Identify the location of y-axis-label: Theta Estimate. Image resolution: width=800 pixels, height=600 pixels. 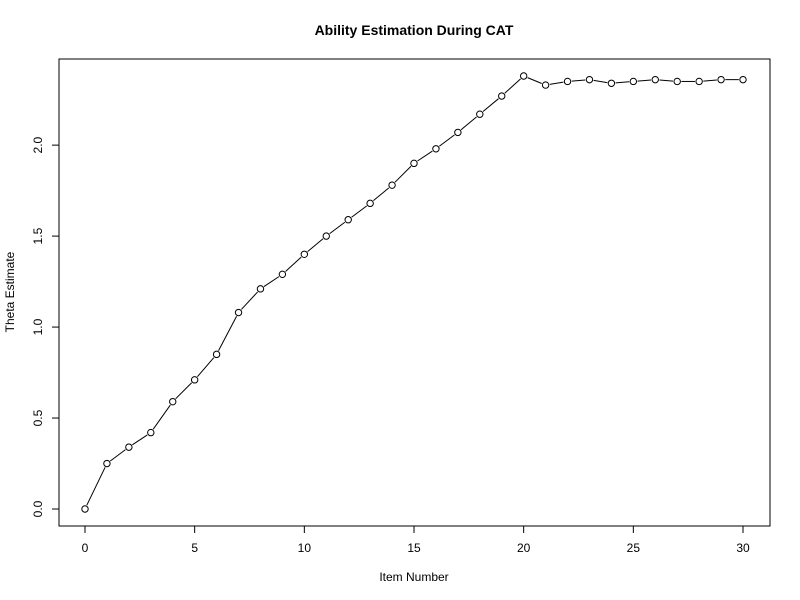
(10, 291).